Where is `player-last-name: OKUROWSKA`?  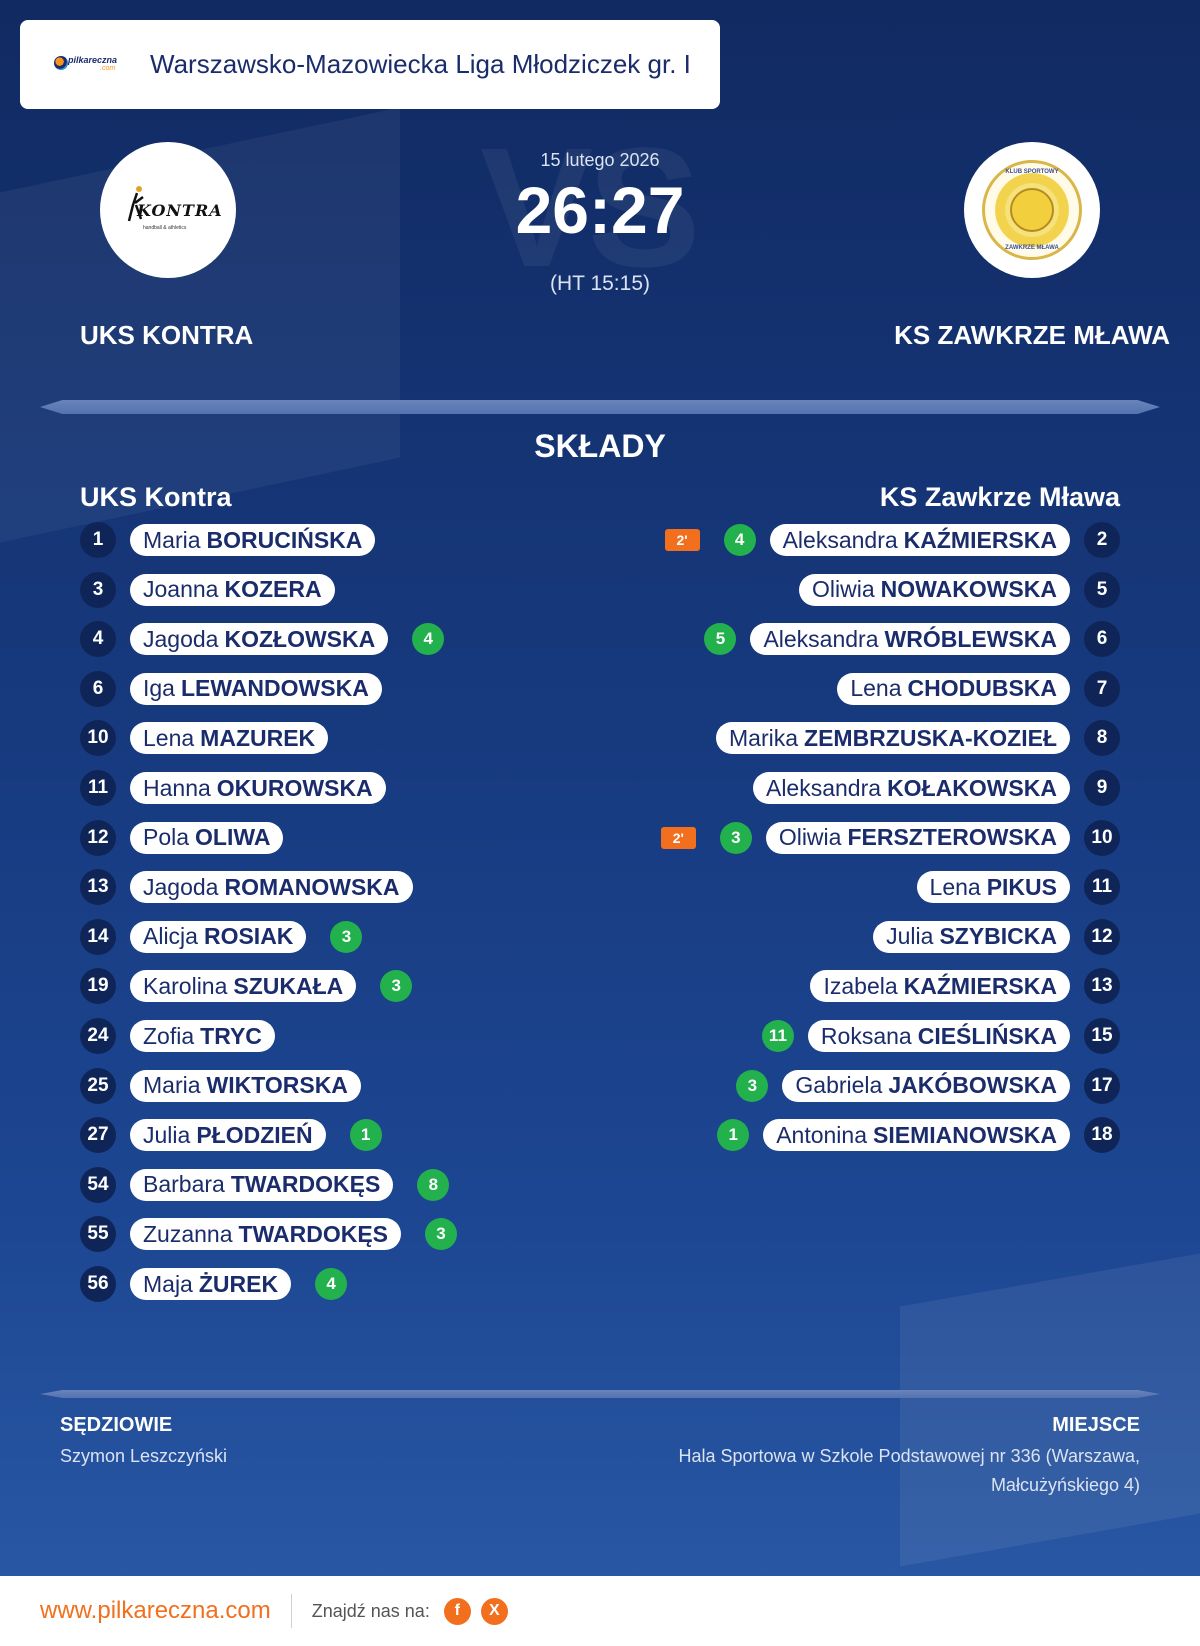
player-last-name: OKUROWSKA is located at coordinates (294, 787).